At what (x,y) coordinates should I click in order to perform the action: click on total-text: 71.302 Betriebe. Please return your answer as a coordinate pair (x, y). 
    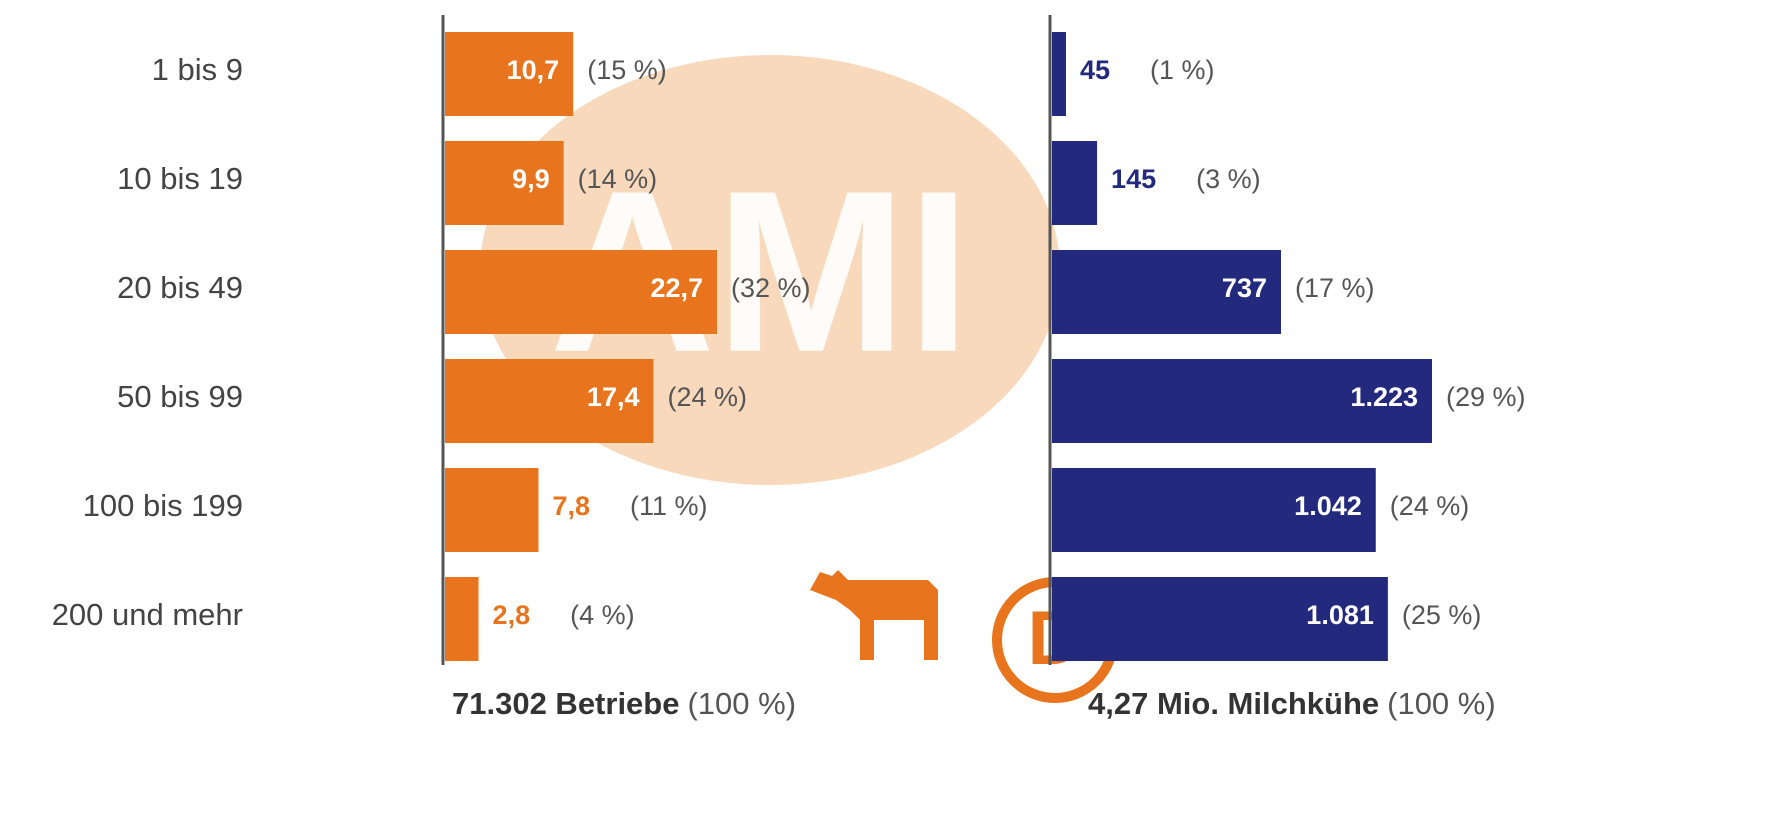
    Looking at the image, I should click on (565, 703).